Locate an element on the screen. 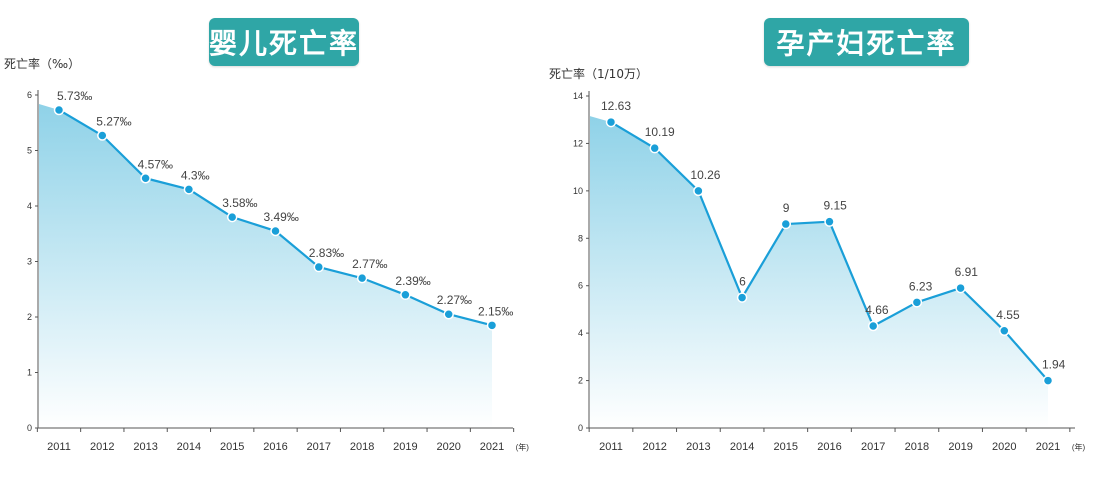 This screenshot has width=1098, height=492. data-label: 2.15‰ is located at coordinates (495, 311).